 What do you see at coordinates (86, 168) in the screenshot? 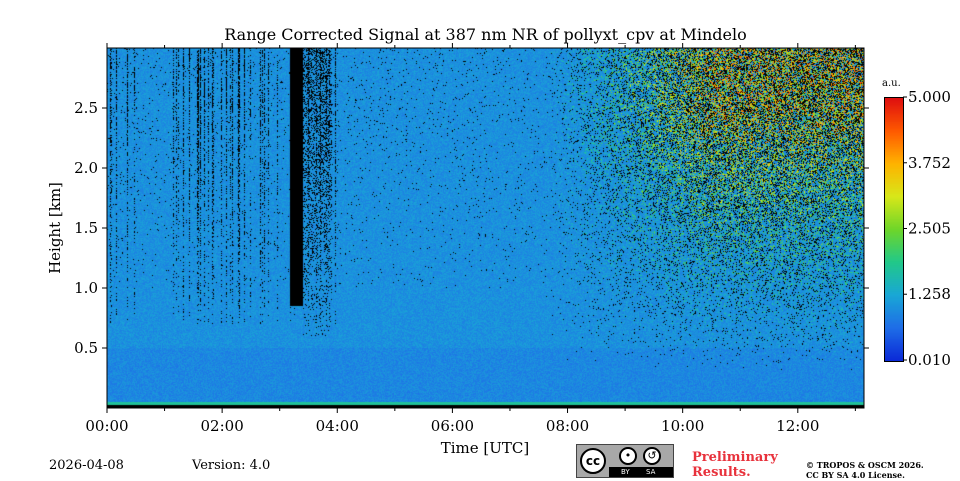
I see `y-tick-label: 2.0` at bounding box center [86, 168].